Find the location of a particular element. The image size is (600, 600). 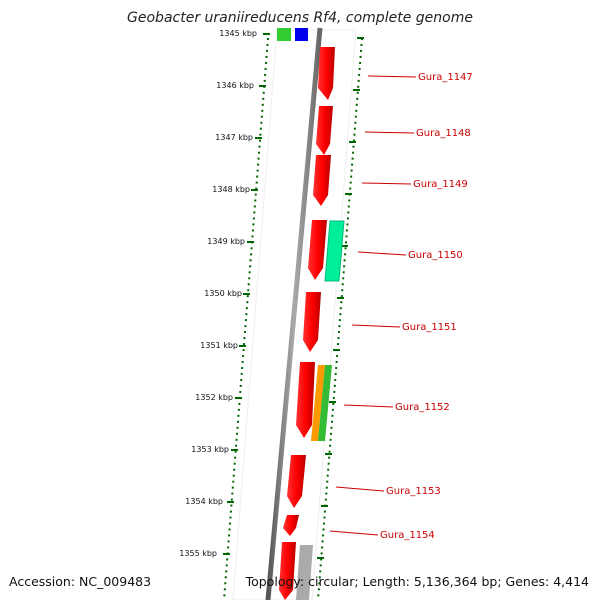

scale-label-1345: 1345 kbp is located at coordinates (238, 33).